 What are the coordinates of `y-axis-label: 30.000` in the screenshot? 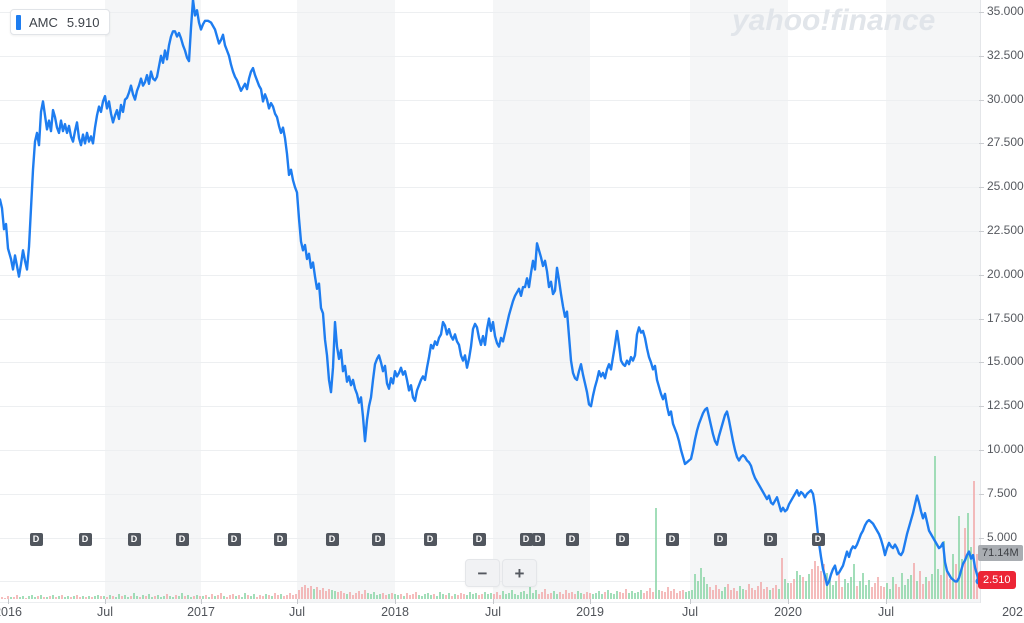 It's located at (1005, 98).